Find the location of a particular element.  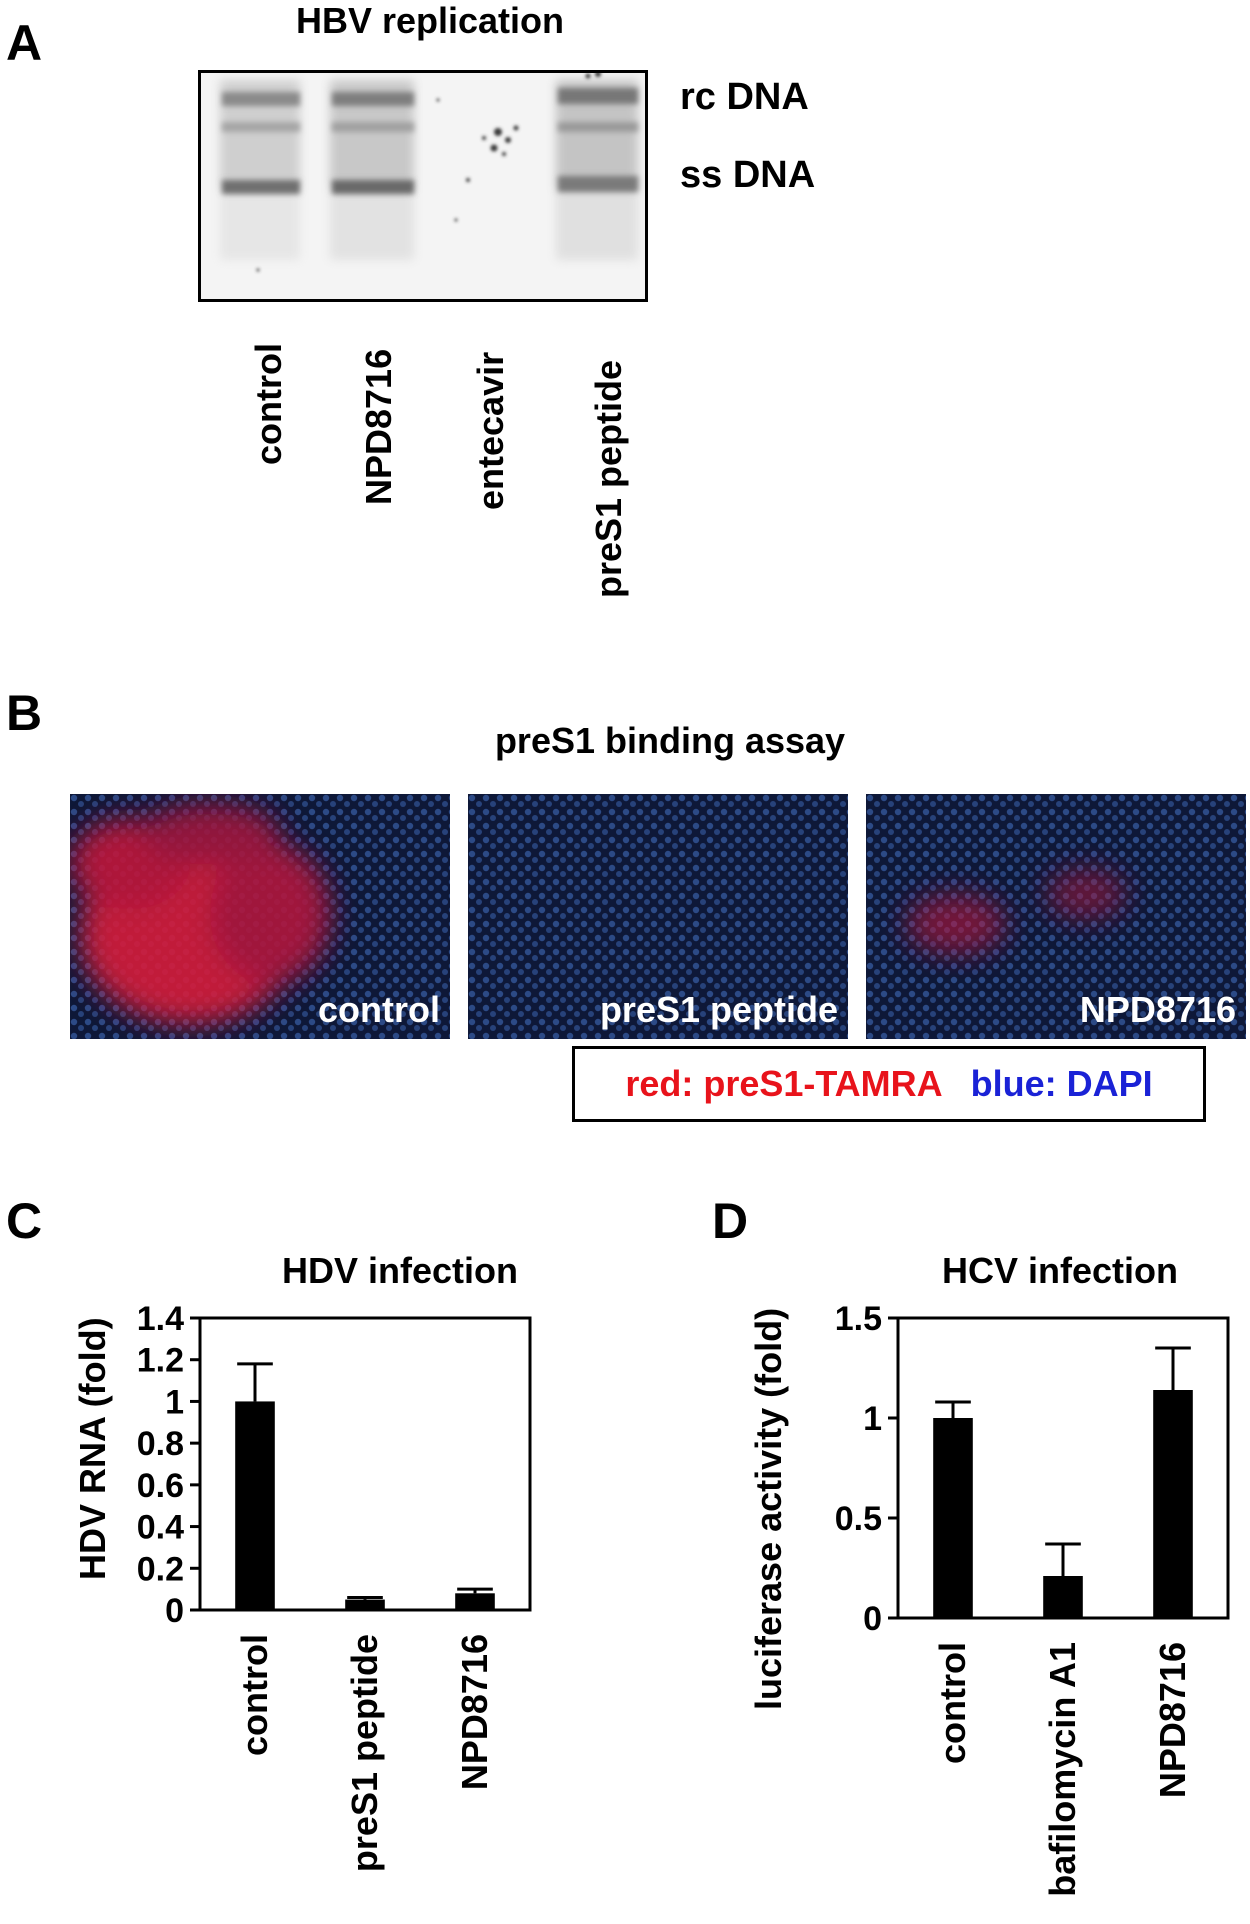

microscopy-image-control: control is located at coordinates (260, 916).